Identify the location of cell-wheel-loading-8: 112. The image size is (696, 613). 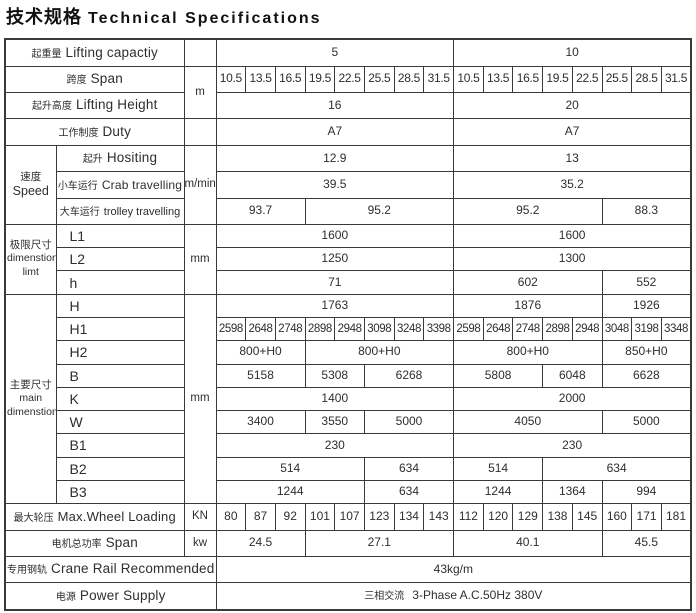
(468, 517).